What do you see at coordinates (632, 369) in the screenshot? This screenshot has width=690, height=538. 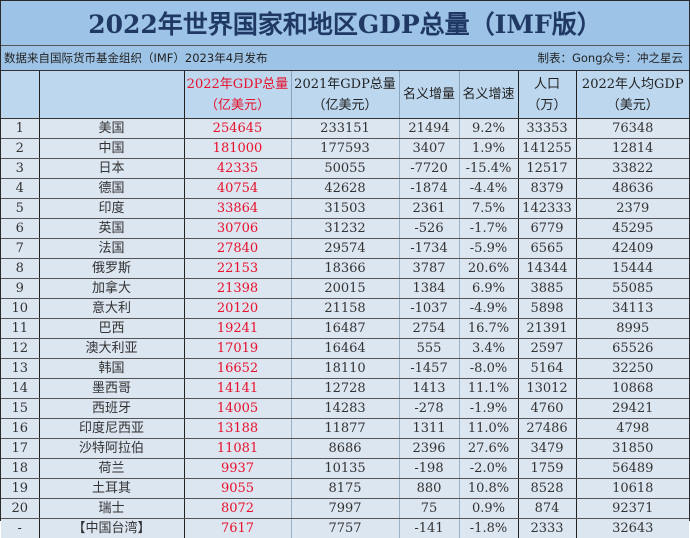 I see `cell-gdp-per-capita: 32250` at bounding box center [632, 369].